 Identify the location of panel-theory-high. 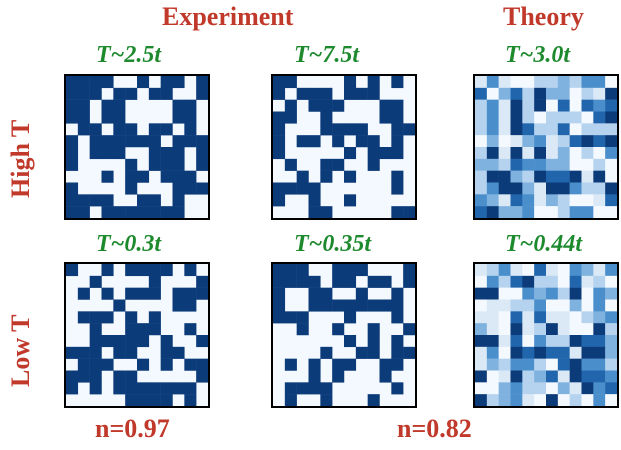
(546, 147).